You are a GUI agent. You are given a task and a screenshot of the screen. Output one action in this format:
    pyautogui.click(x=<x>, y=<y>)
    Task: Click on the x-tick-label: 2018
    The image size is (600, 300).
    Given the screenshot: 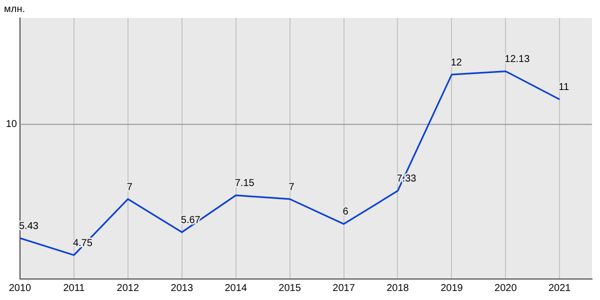 What is the action you would take?
    pyautogui.click(x=398, y=288)
    